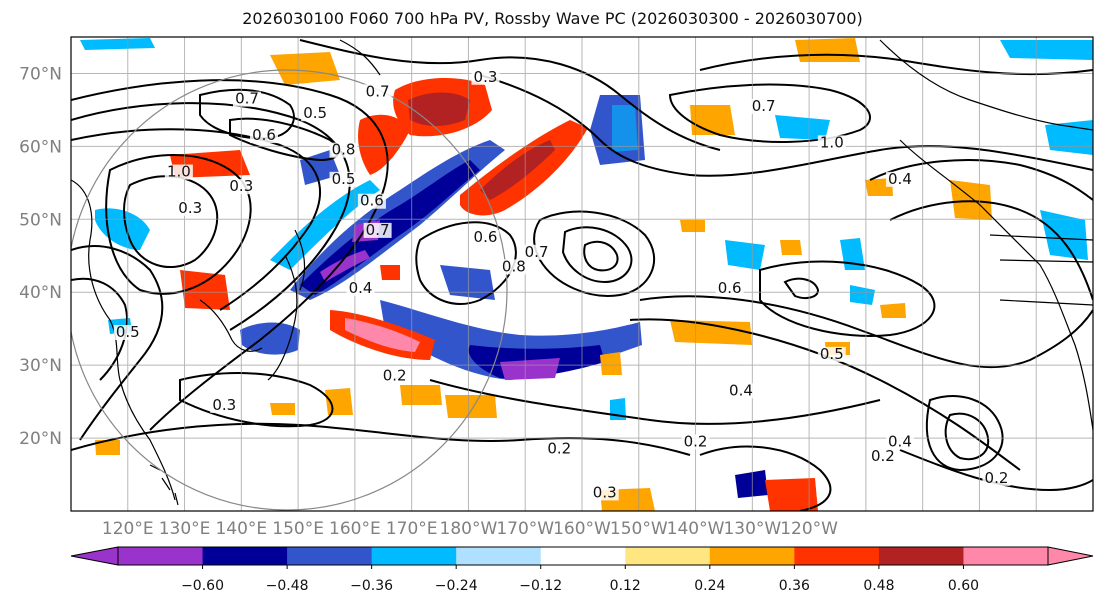 This screenshot has width=1105, height=604. What do you see at coordinates (696, 529) in the screenshot?
I see `longitude-label: 140°W` at bounding box center [696, 529].